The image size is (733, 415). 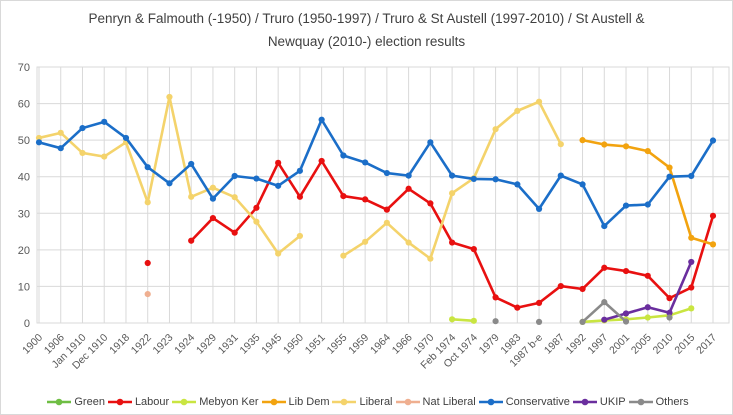 What do you see at coordinates (489, 344) in the screenshot?
I see `x-tick-label: 1979` at bounding box center [489, 344].